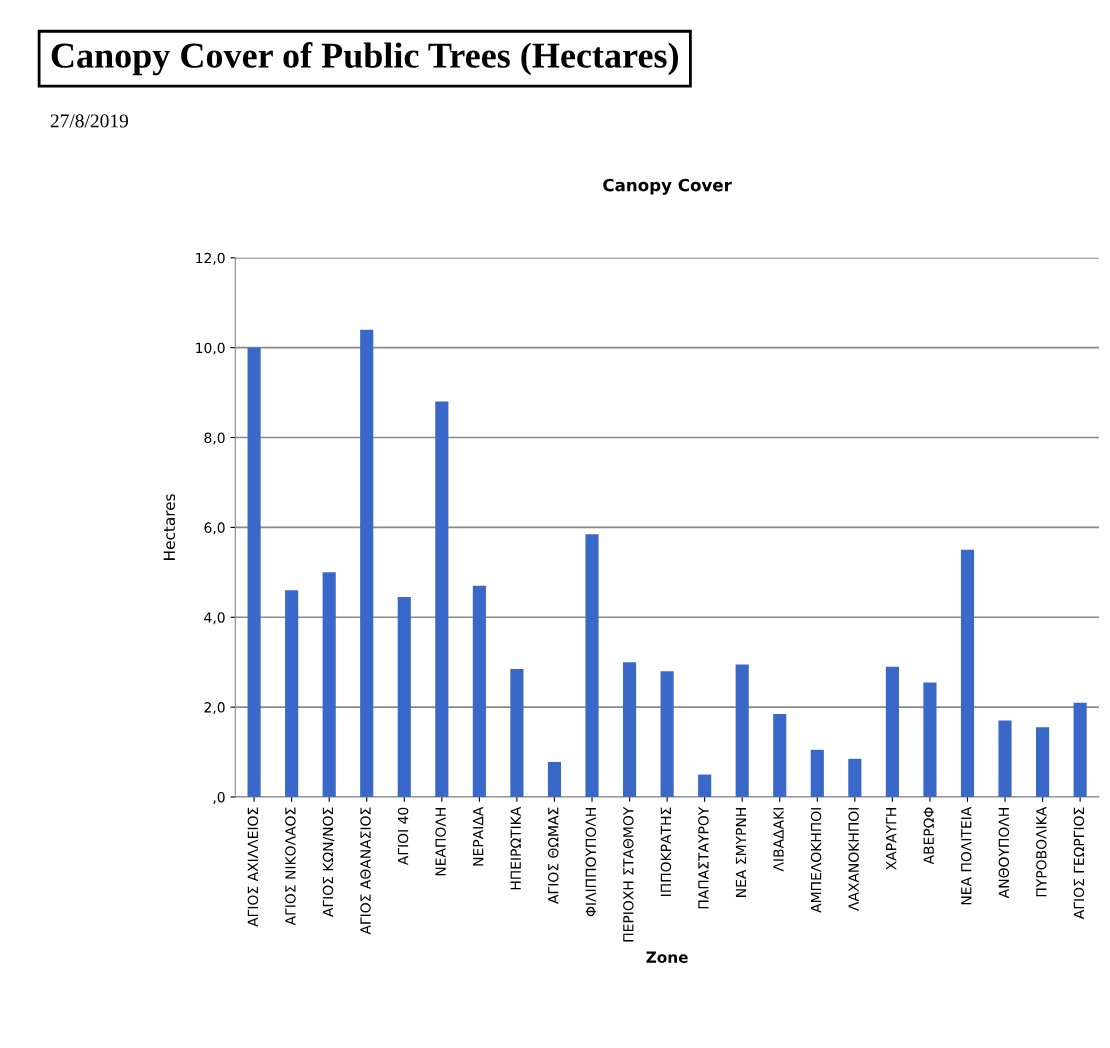 The width and height of the screenshot is (1110, 1048). Describe the element at coordinates (214, 438) in the screenshot. I see `y-tick-label: 8,0` at that location.